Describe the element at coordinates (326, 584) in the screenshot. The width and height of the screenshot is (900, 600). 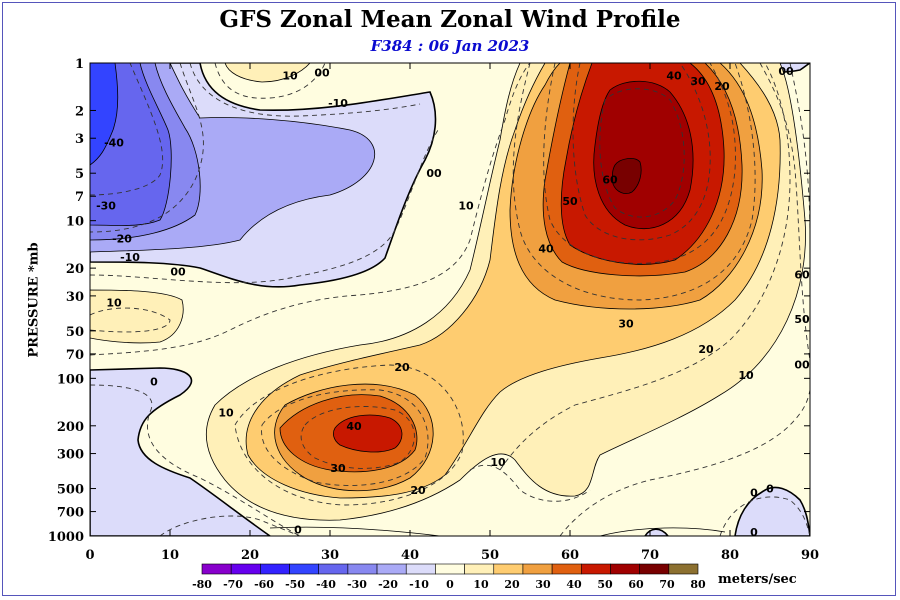
I see `colorbar-label: -40` at that location.